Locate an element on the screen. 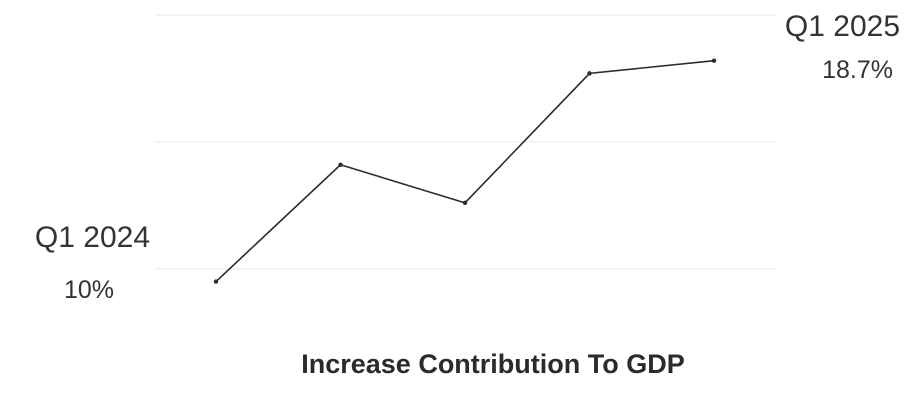  end-period-label: Q1 2025 is located at coordinates (842, 26).